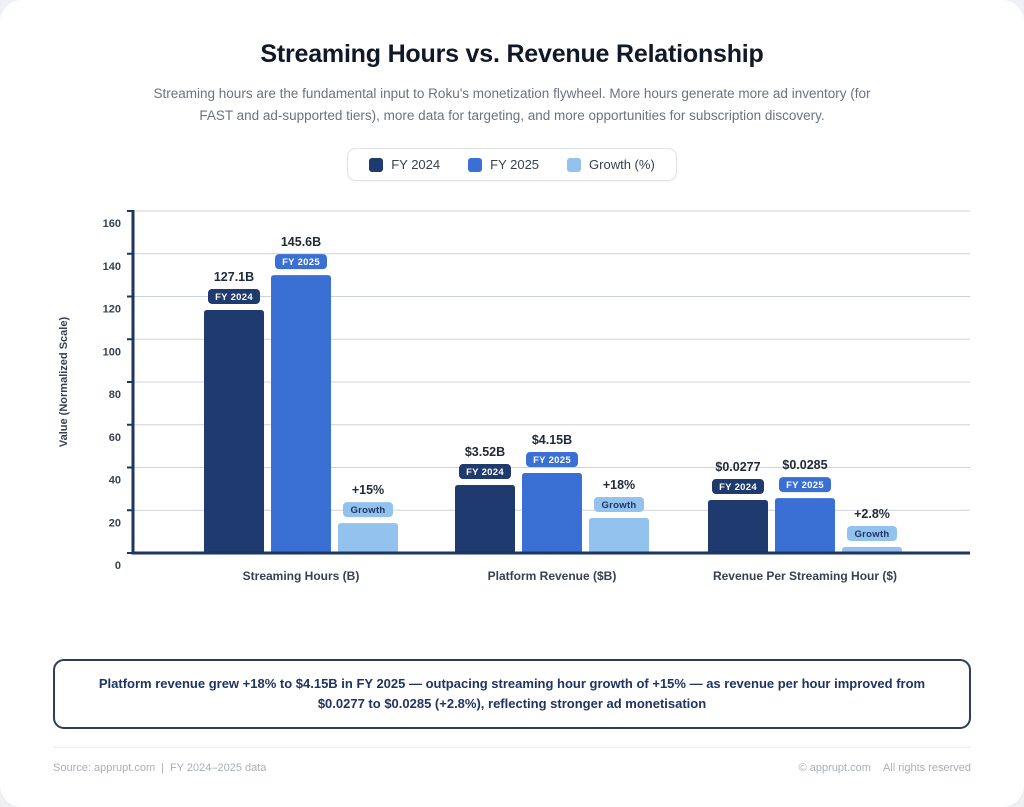 This screenshot has width=1024, height=807. What do you see at coordinates (115, 395) in the screenshot?
I see `y-tick-label: 80` at bounding box center [115, 395].